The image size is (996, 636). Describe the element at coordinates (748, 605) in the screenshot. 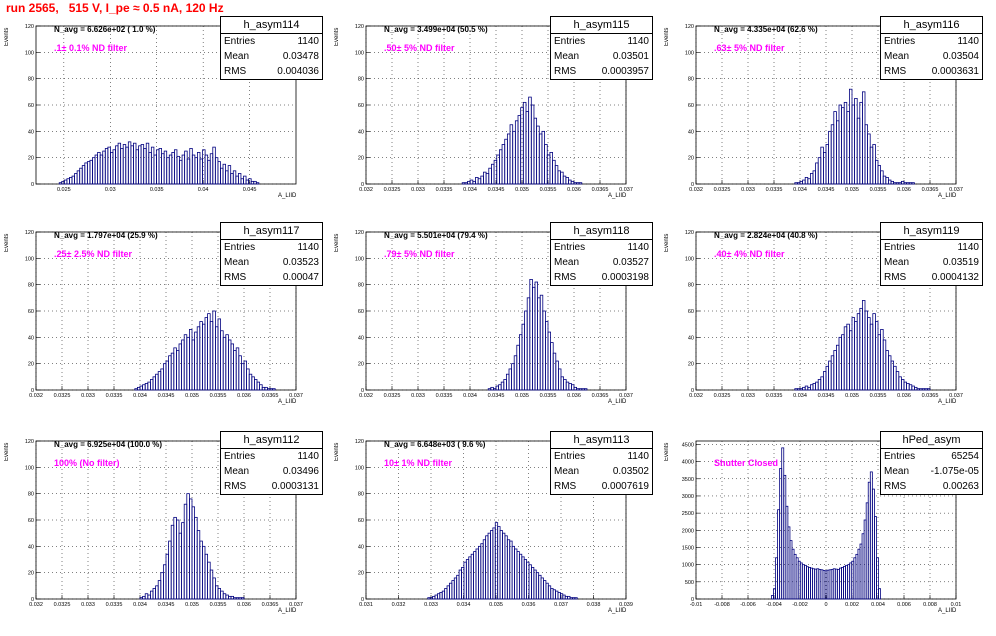

I see `x-tick-label: -0.006` at that location.